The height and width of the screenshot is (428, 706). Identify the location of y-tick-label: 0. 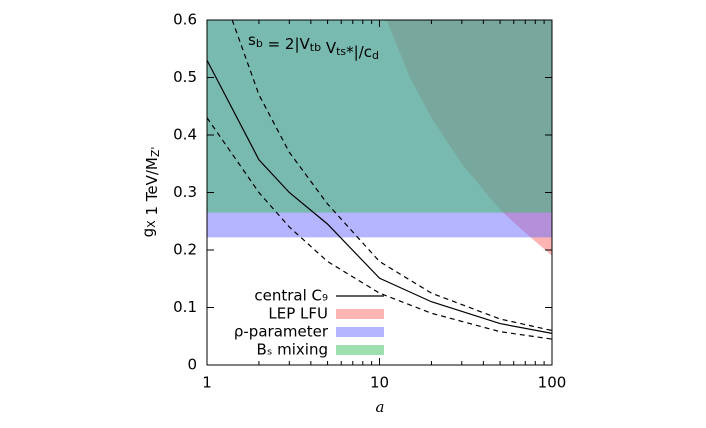
(192, 365).